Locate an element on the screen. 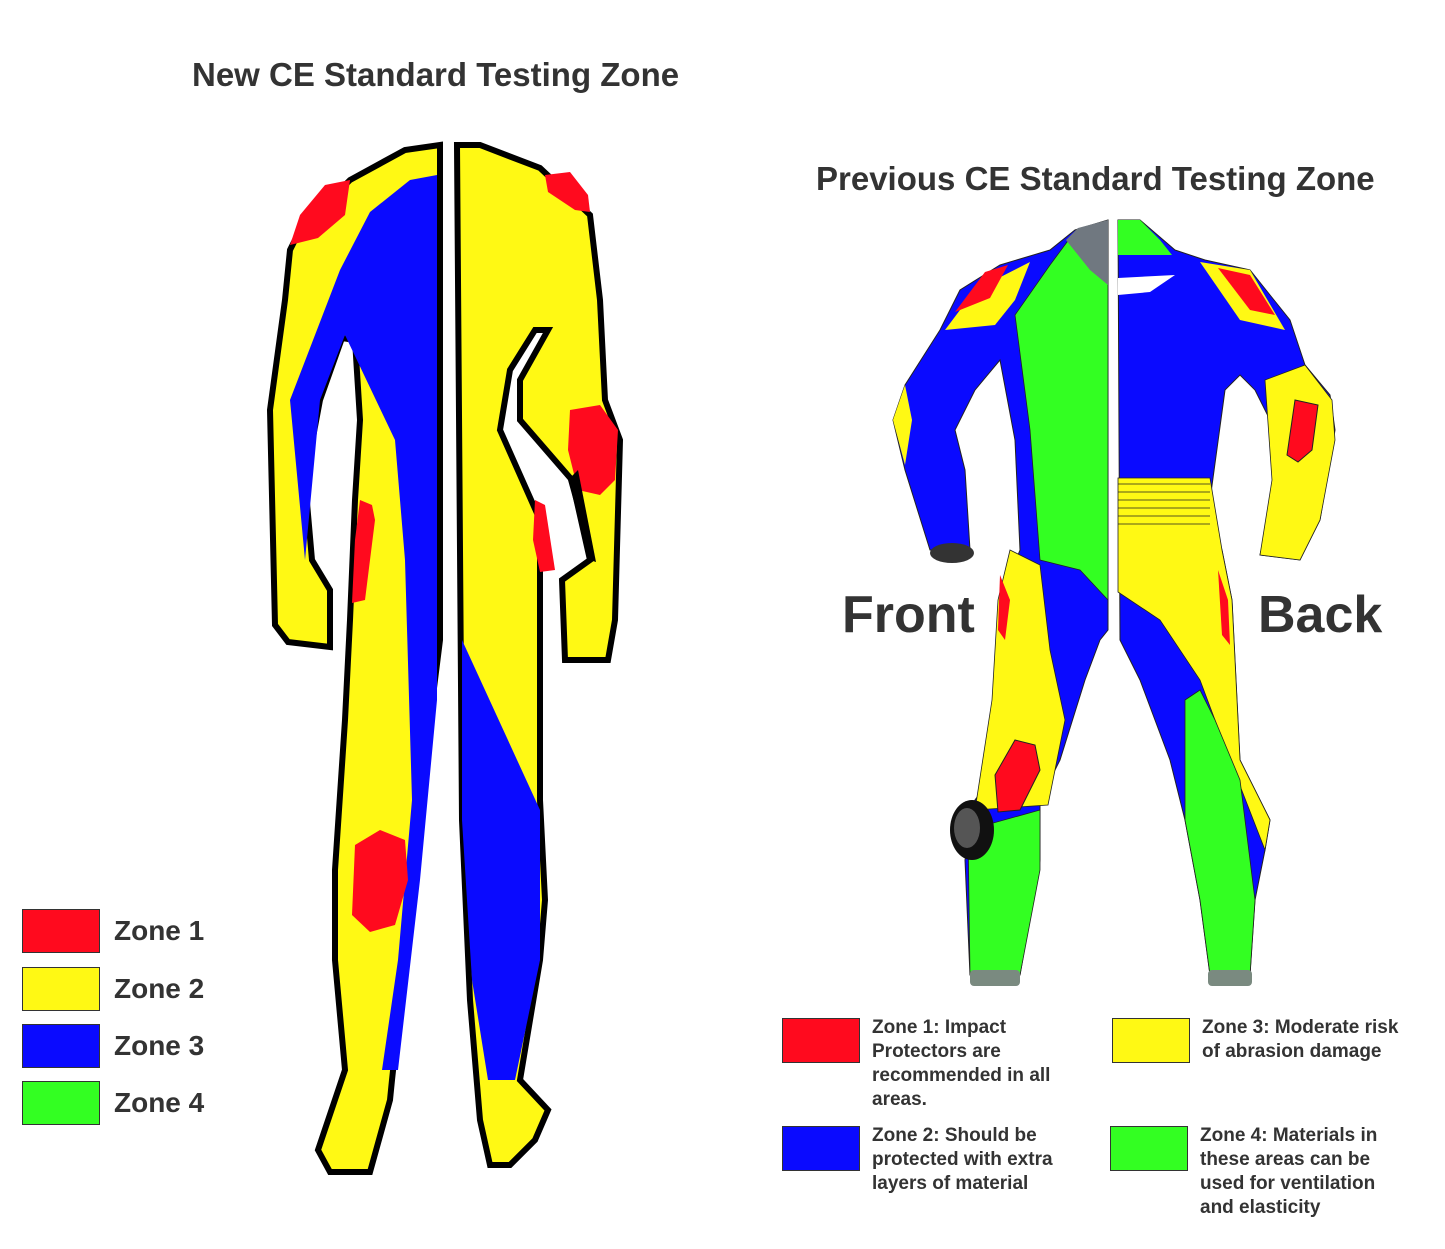 The width and height of the screenshot is (1445, 1249). new-standard-title: New CE Standard Testing Zone is located at coordinates (436, 74).